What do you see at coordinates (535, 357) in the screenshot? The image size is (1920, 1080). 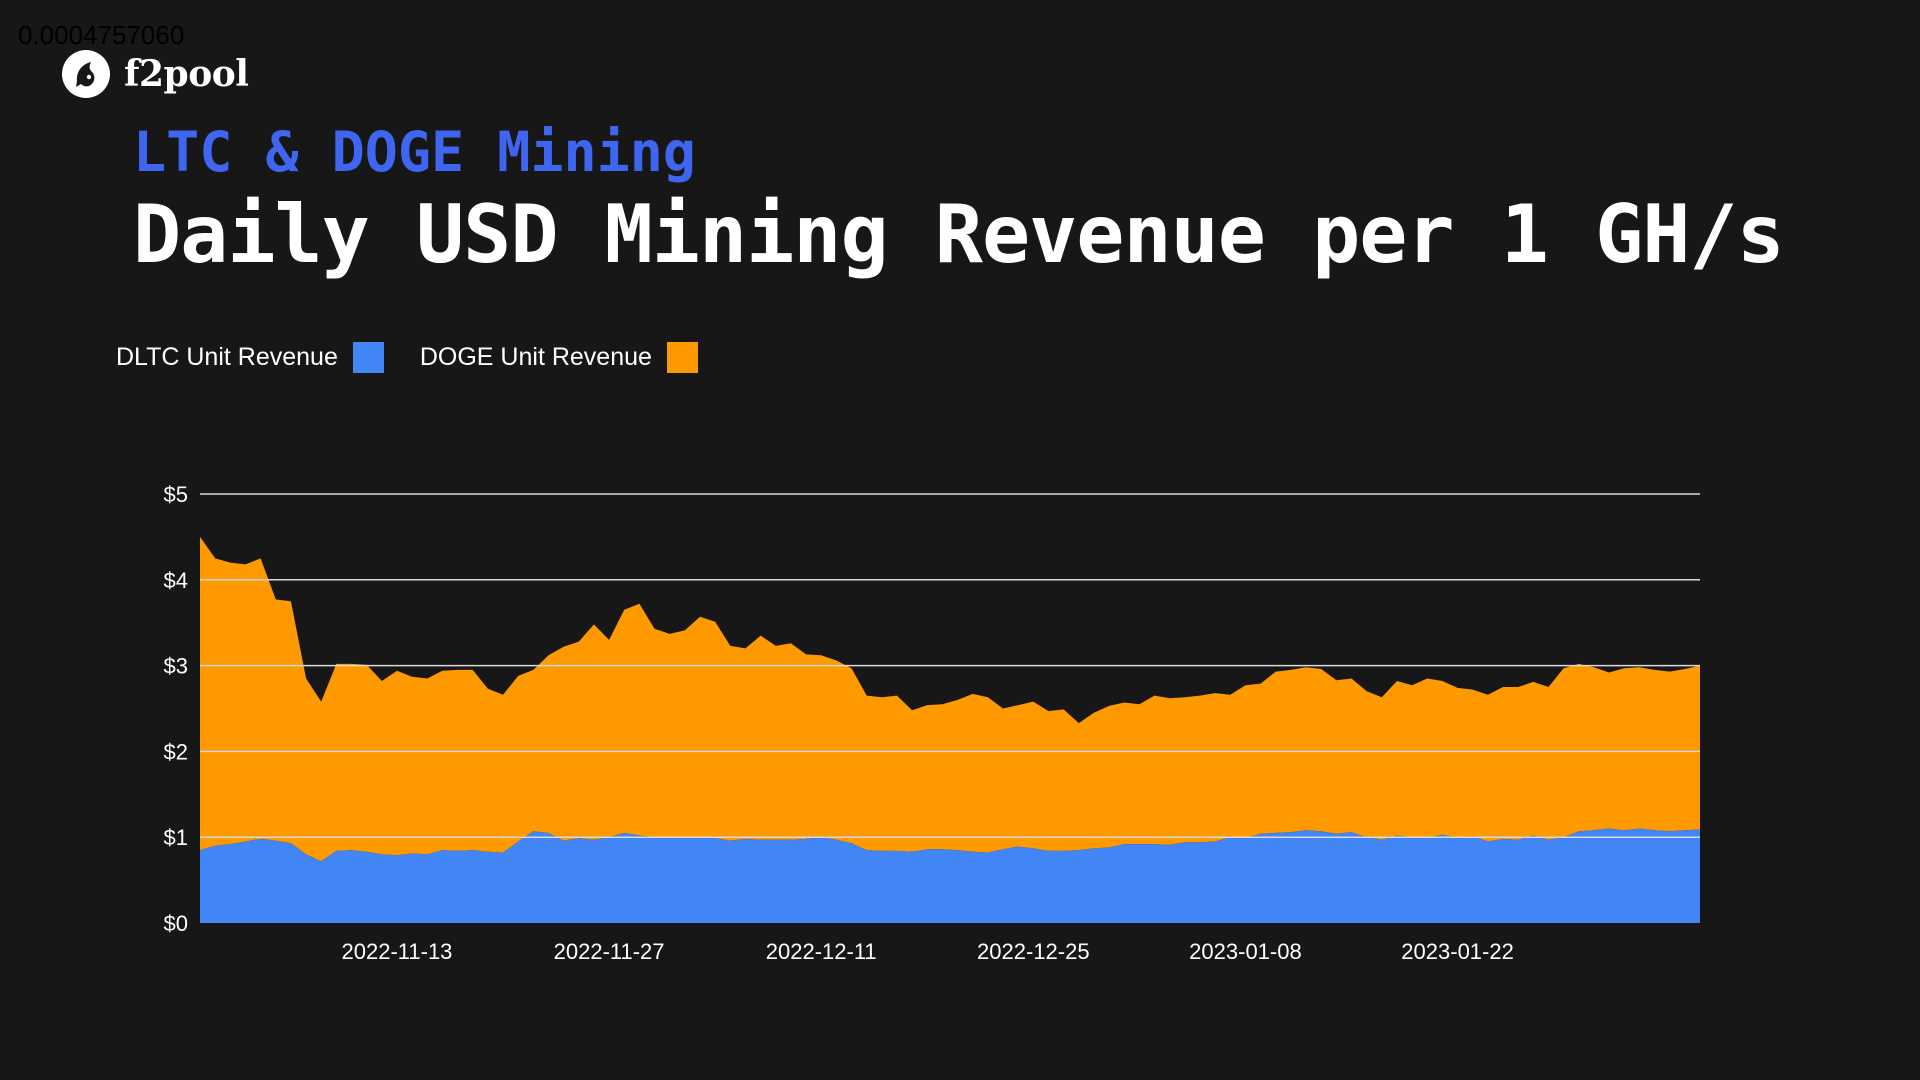 I see `legend-label-doge: DOGE Unit Revenue` at bounding box center [535, 357].